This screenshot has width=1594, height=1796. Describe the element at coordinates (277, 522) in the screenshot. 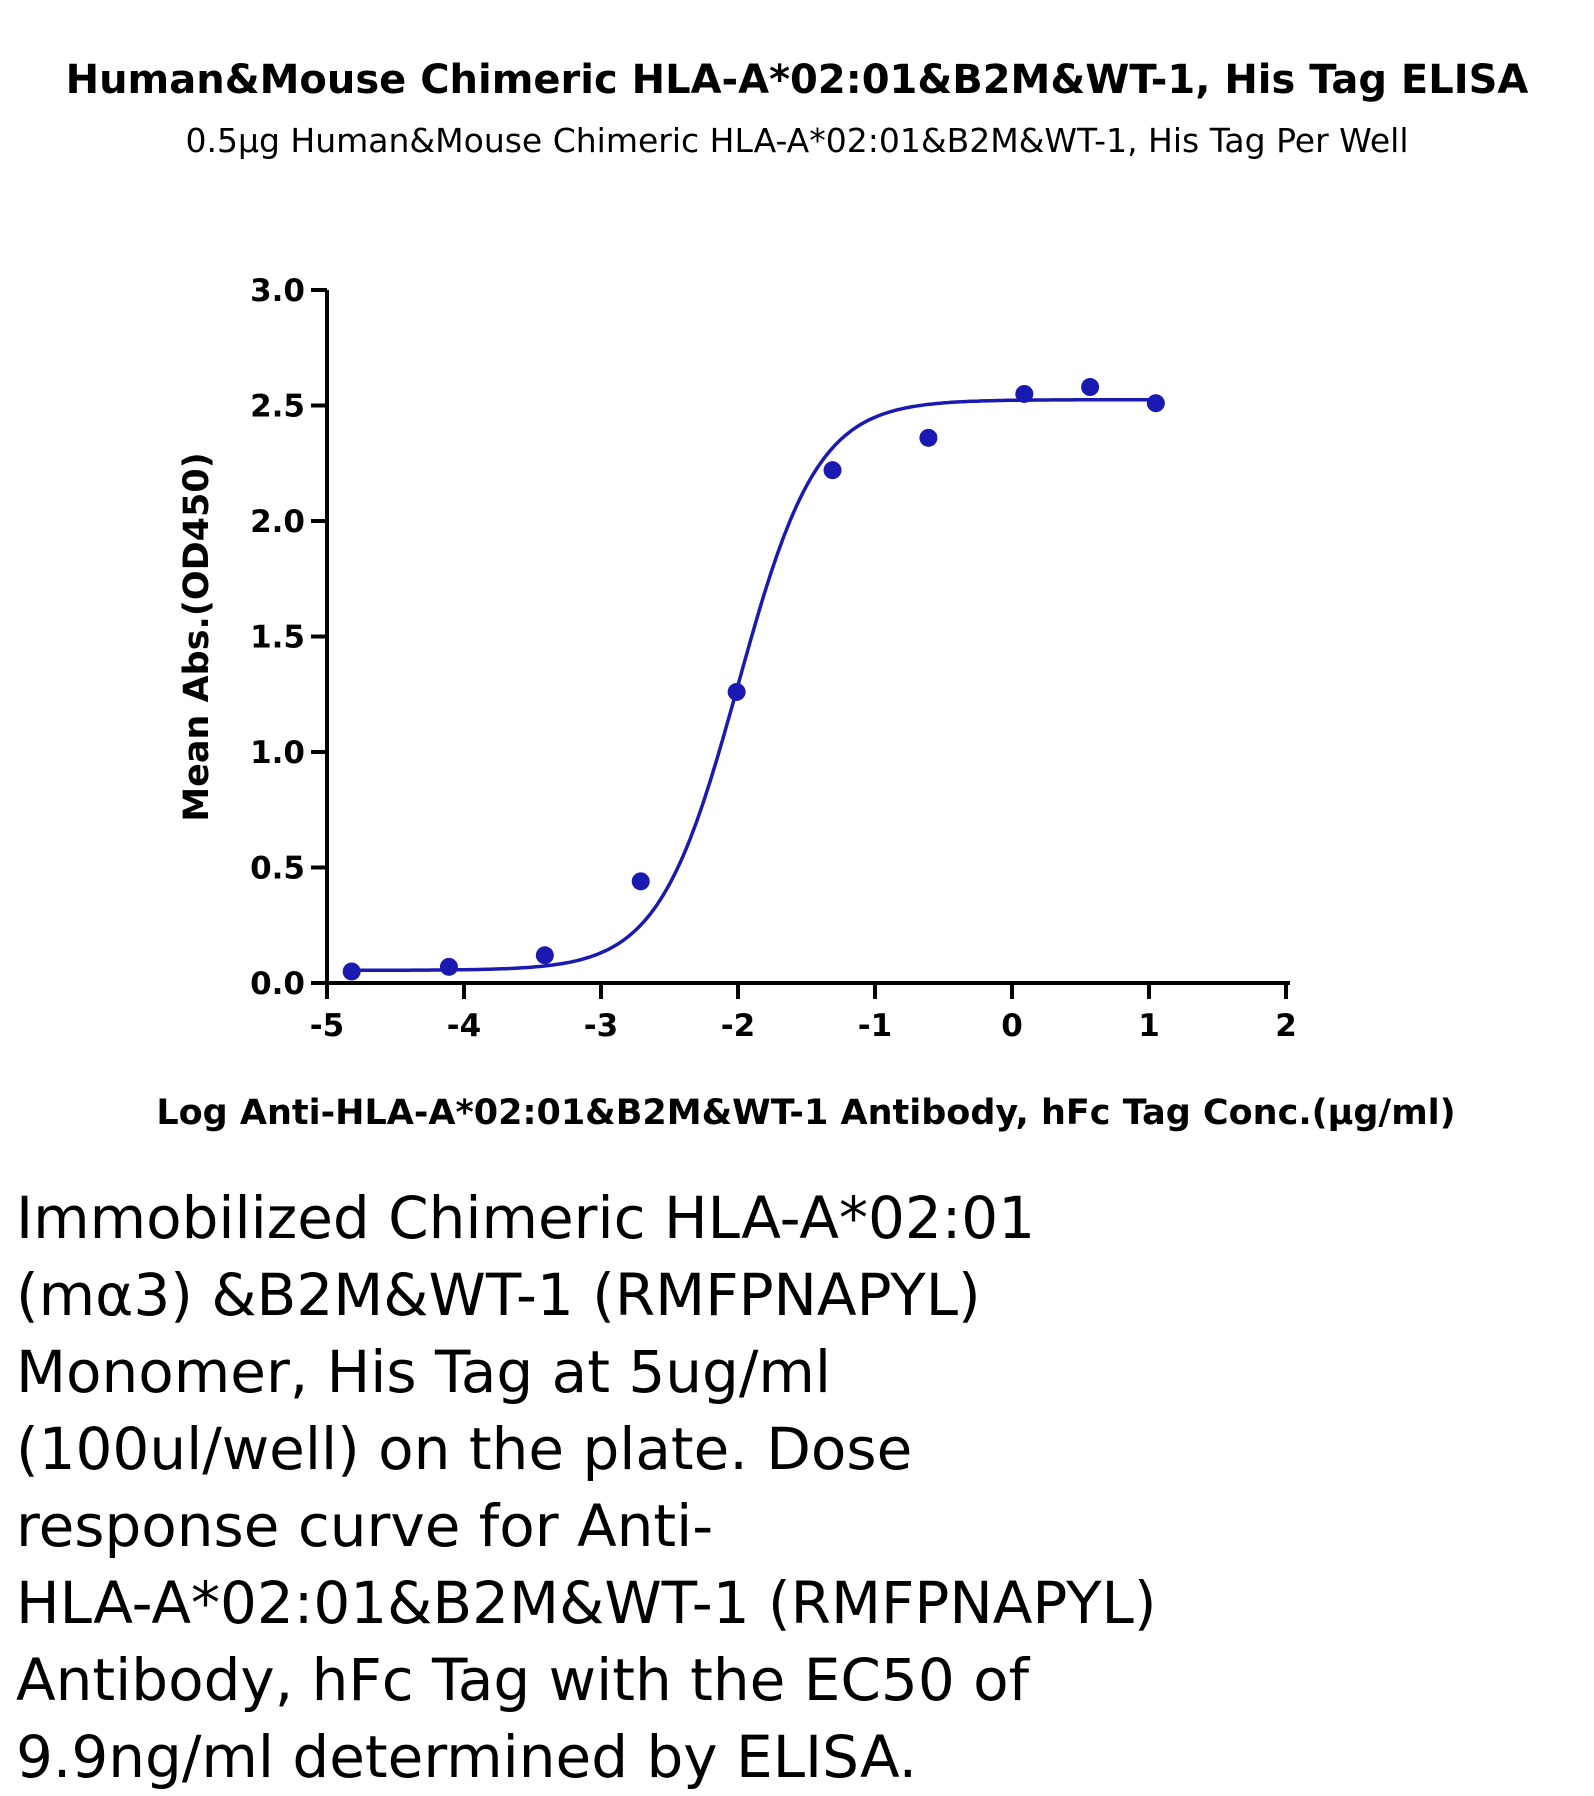

I see `y-tick-label: 2.0` at that location.